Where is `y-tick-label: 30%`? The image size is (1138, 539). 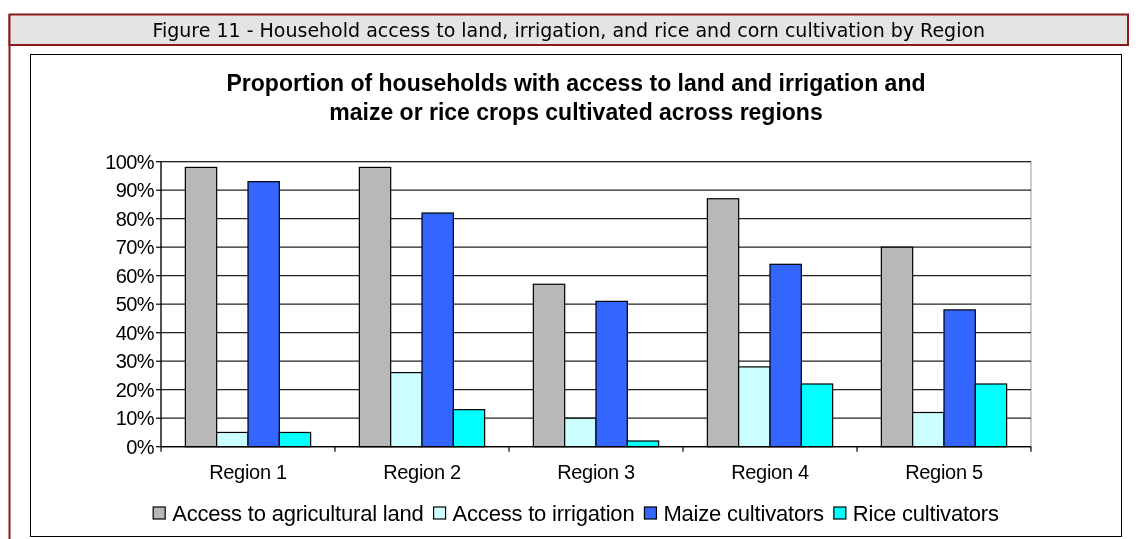
y-tick-label: 30% is located at coordinates (135, 361).